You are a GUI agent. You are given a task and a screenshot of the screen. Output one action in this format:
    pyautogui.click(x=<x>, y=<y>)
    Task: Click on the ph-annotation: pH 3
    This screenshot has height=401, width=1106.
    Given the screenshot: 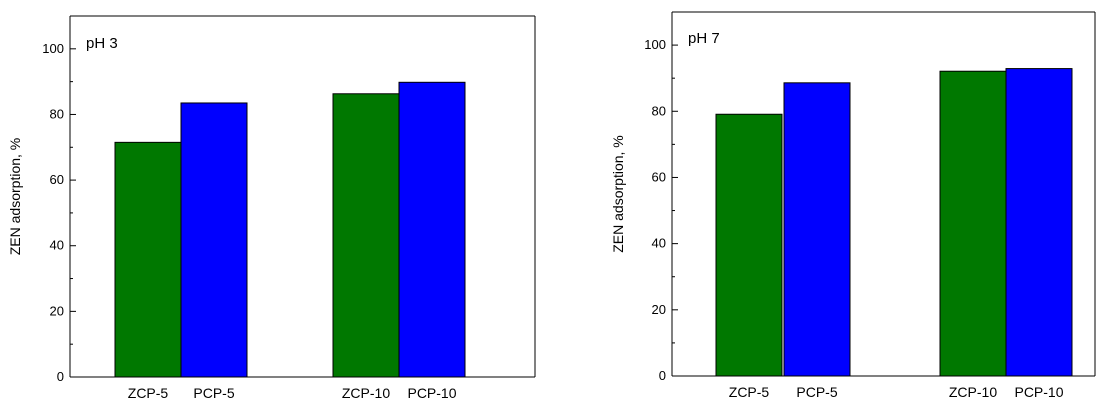 What is the action you would take?
    pyautogui.click(x=102, y=43)
    